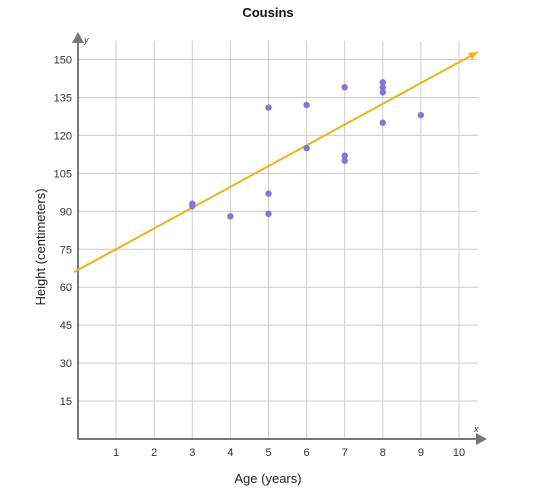 This screenshot has height=496, width=534. Describe the element at coordinates (66, 250) in the screenshot. I see `y-tick-label: 75` at that location.